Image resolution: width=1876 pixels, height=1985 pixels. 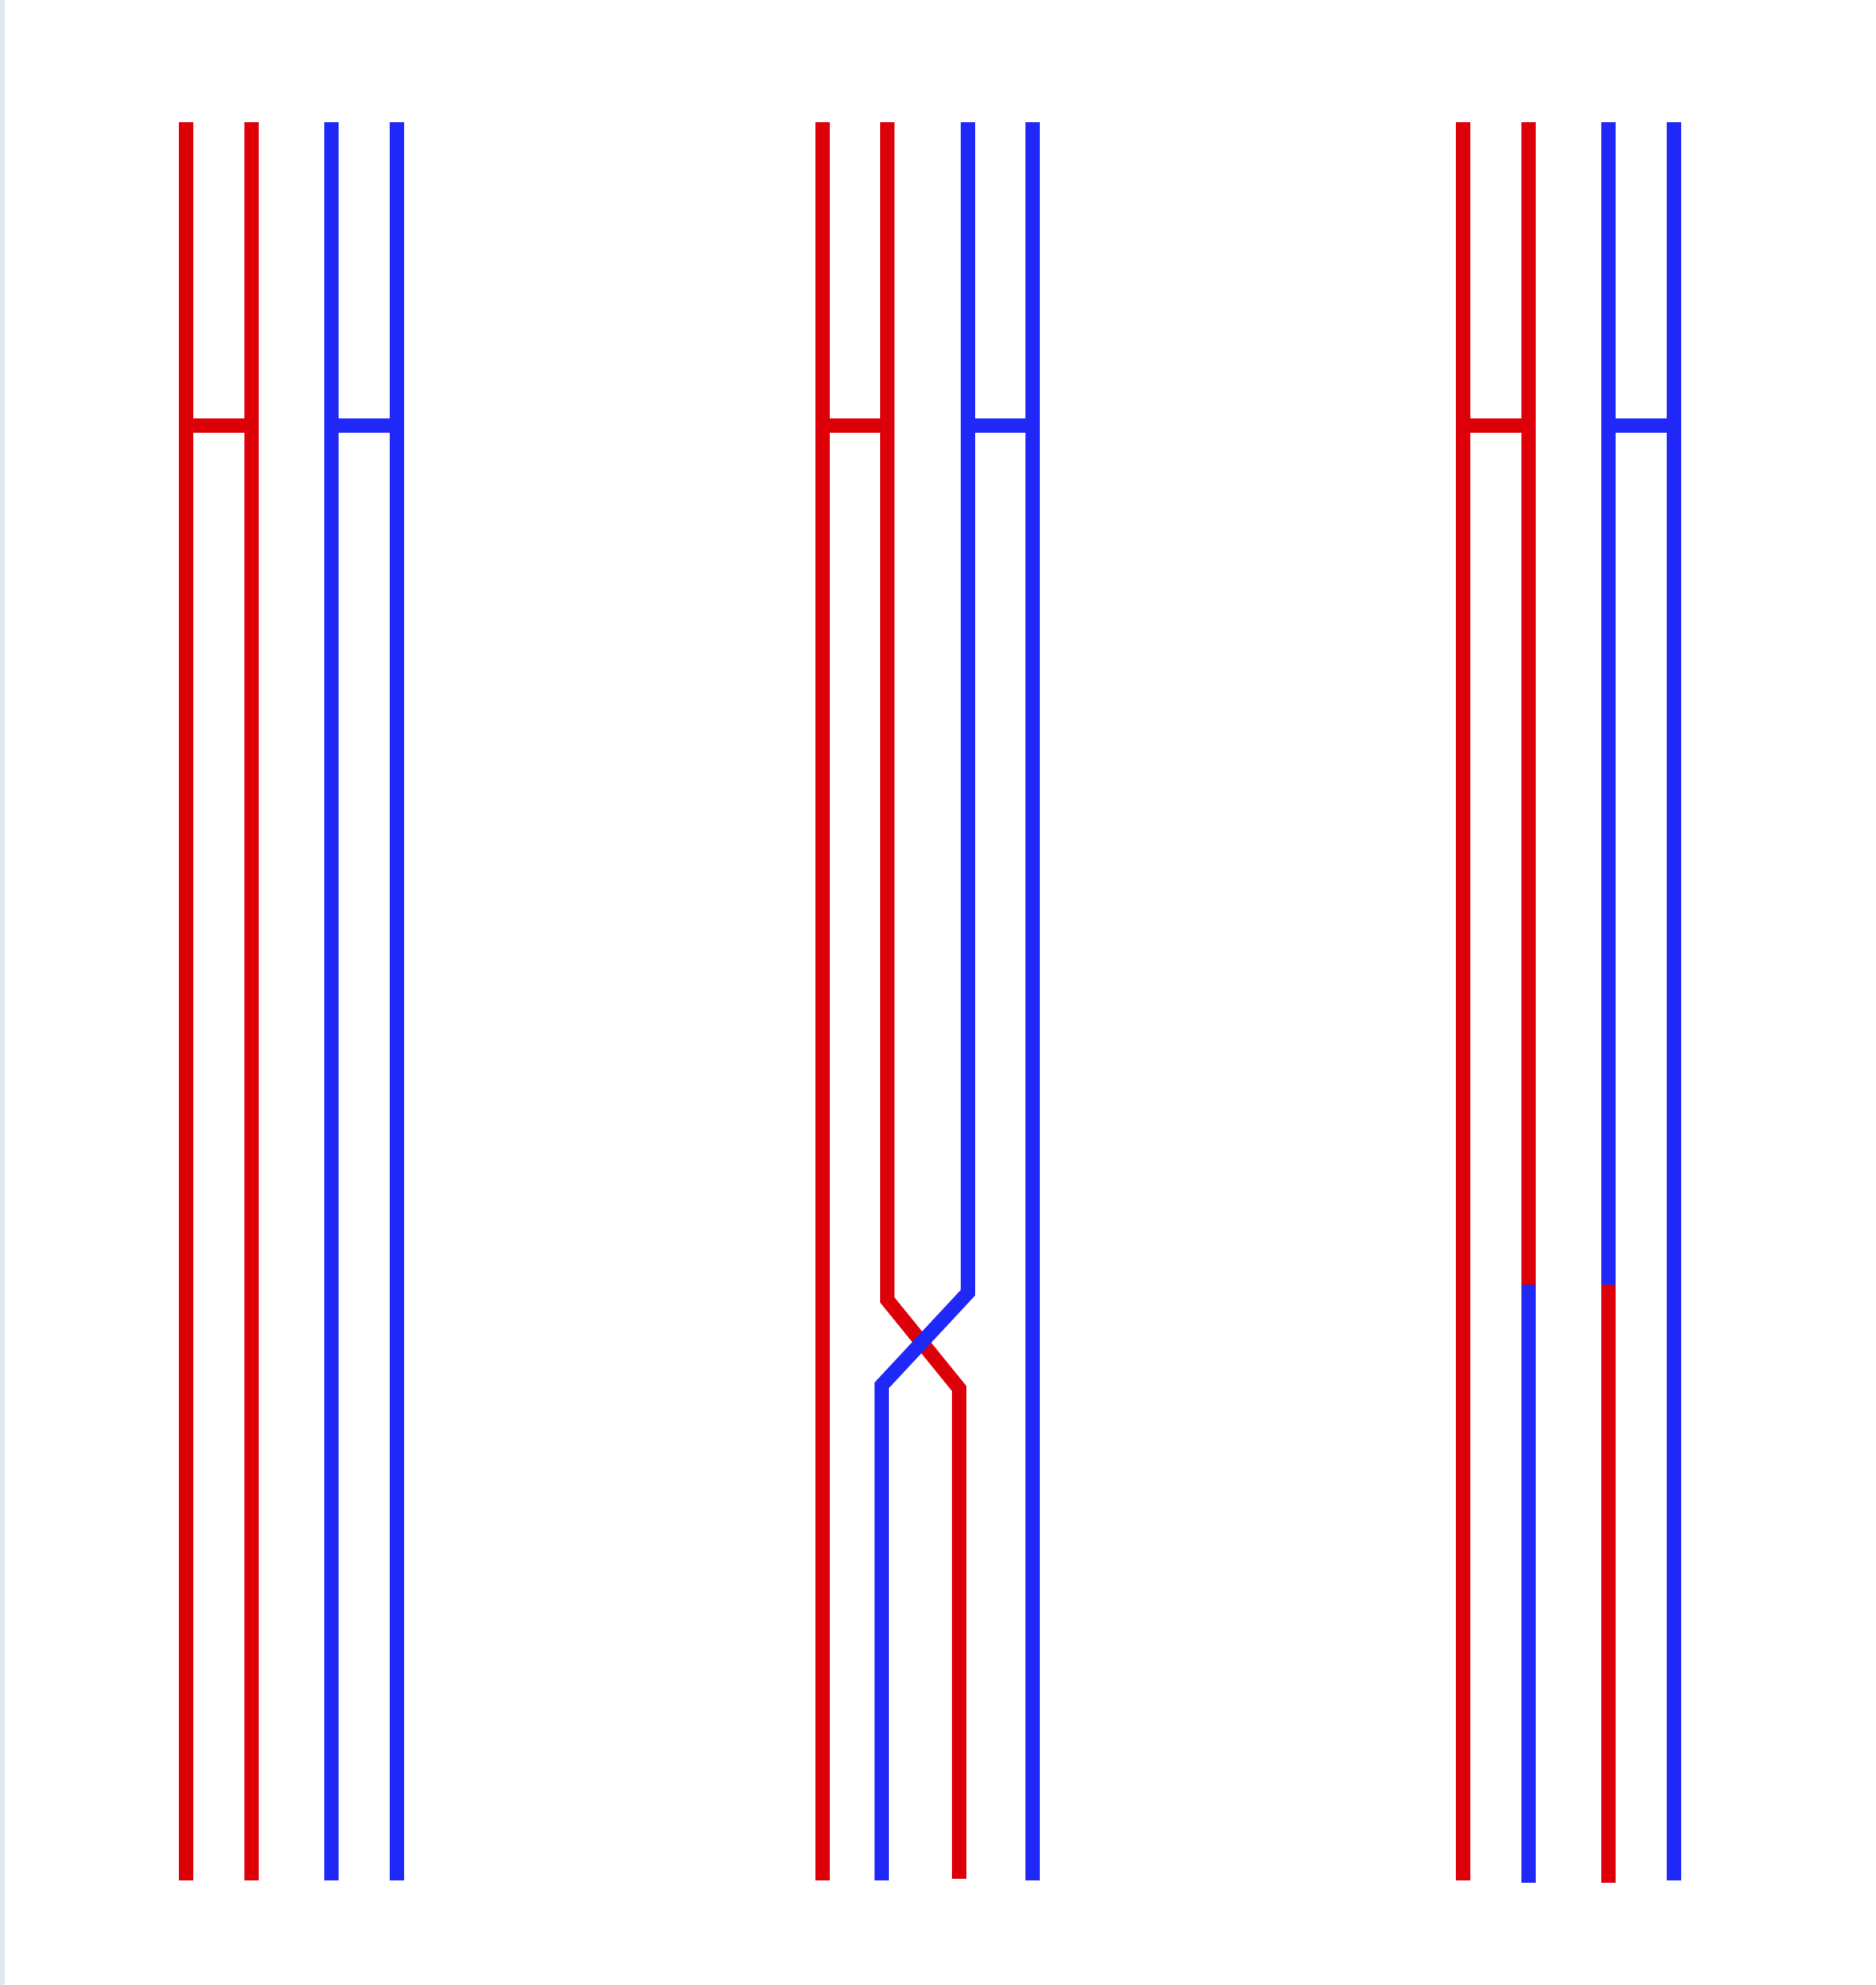 I want to click on stage-recombinant-chromatids, so click(x=1568, y=1003).